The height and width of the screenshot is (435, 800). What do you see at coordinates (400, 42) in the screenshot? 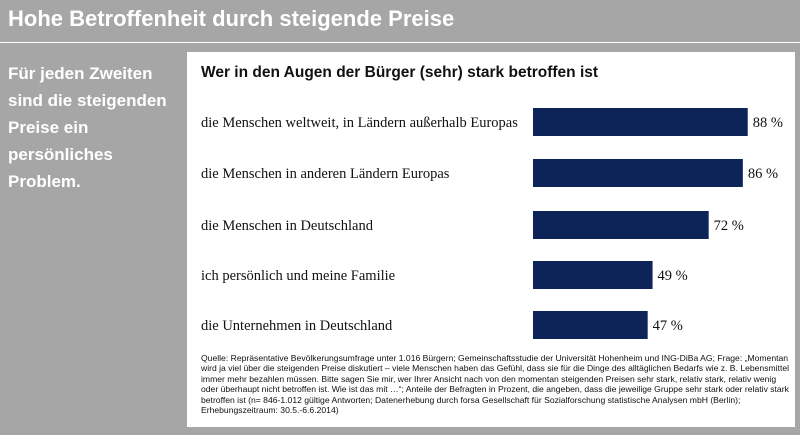
I see `header-divider` at bounding box center [400, 42].